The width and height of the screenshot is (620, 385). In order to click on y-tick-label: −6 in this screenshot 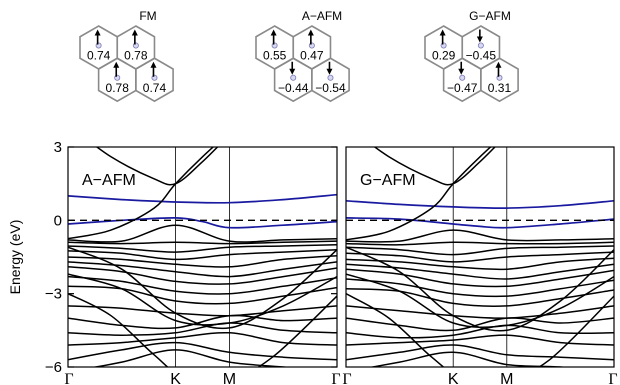, I will do `click(53, 367)`.